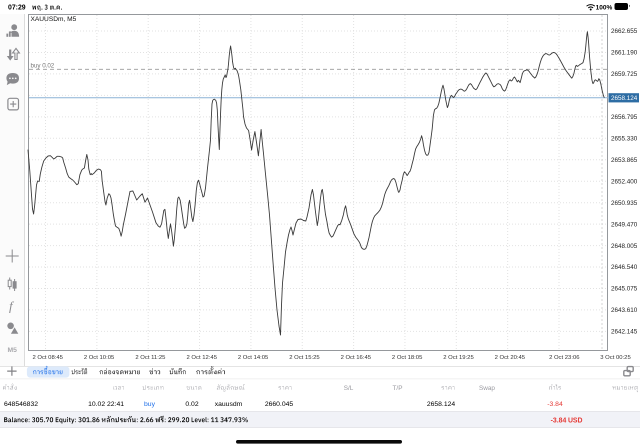 This screenshot has height=447, width=640. I want to click on svg-text: 2 Oct 10:05, so click(99, 358).